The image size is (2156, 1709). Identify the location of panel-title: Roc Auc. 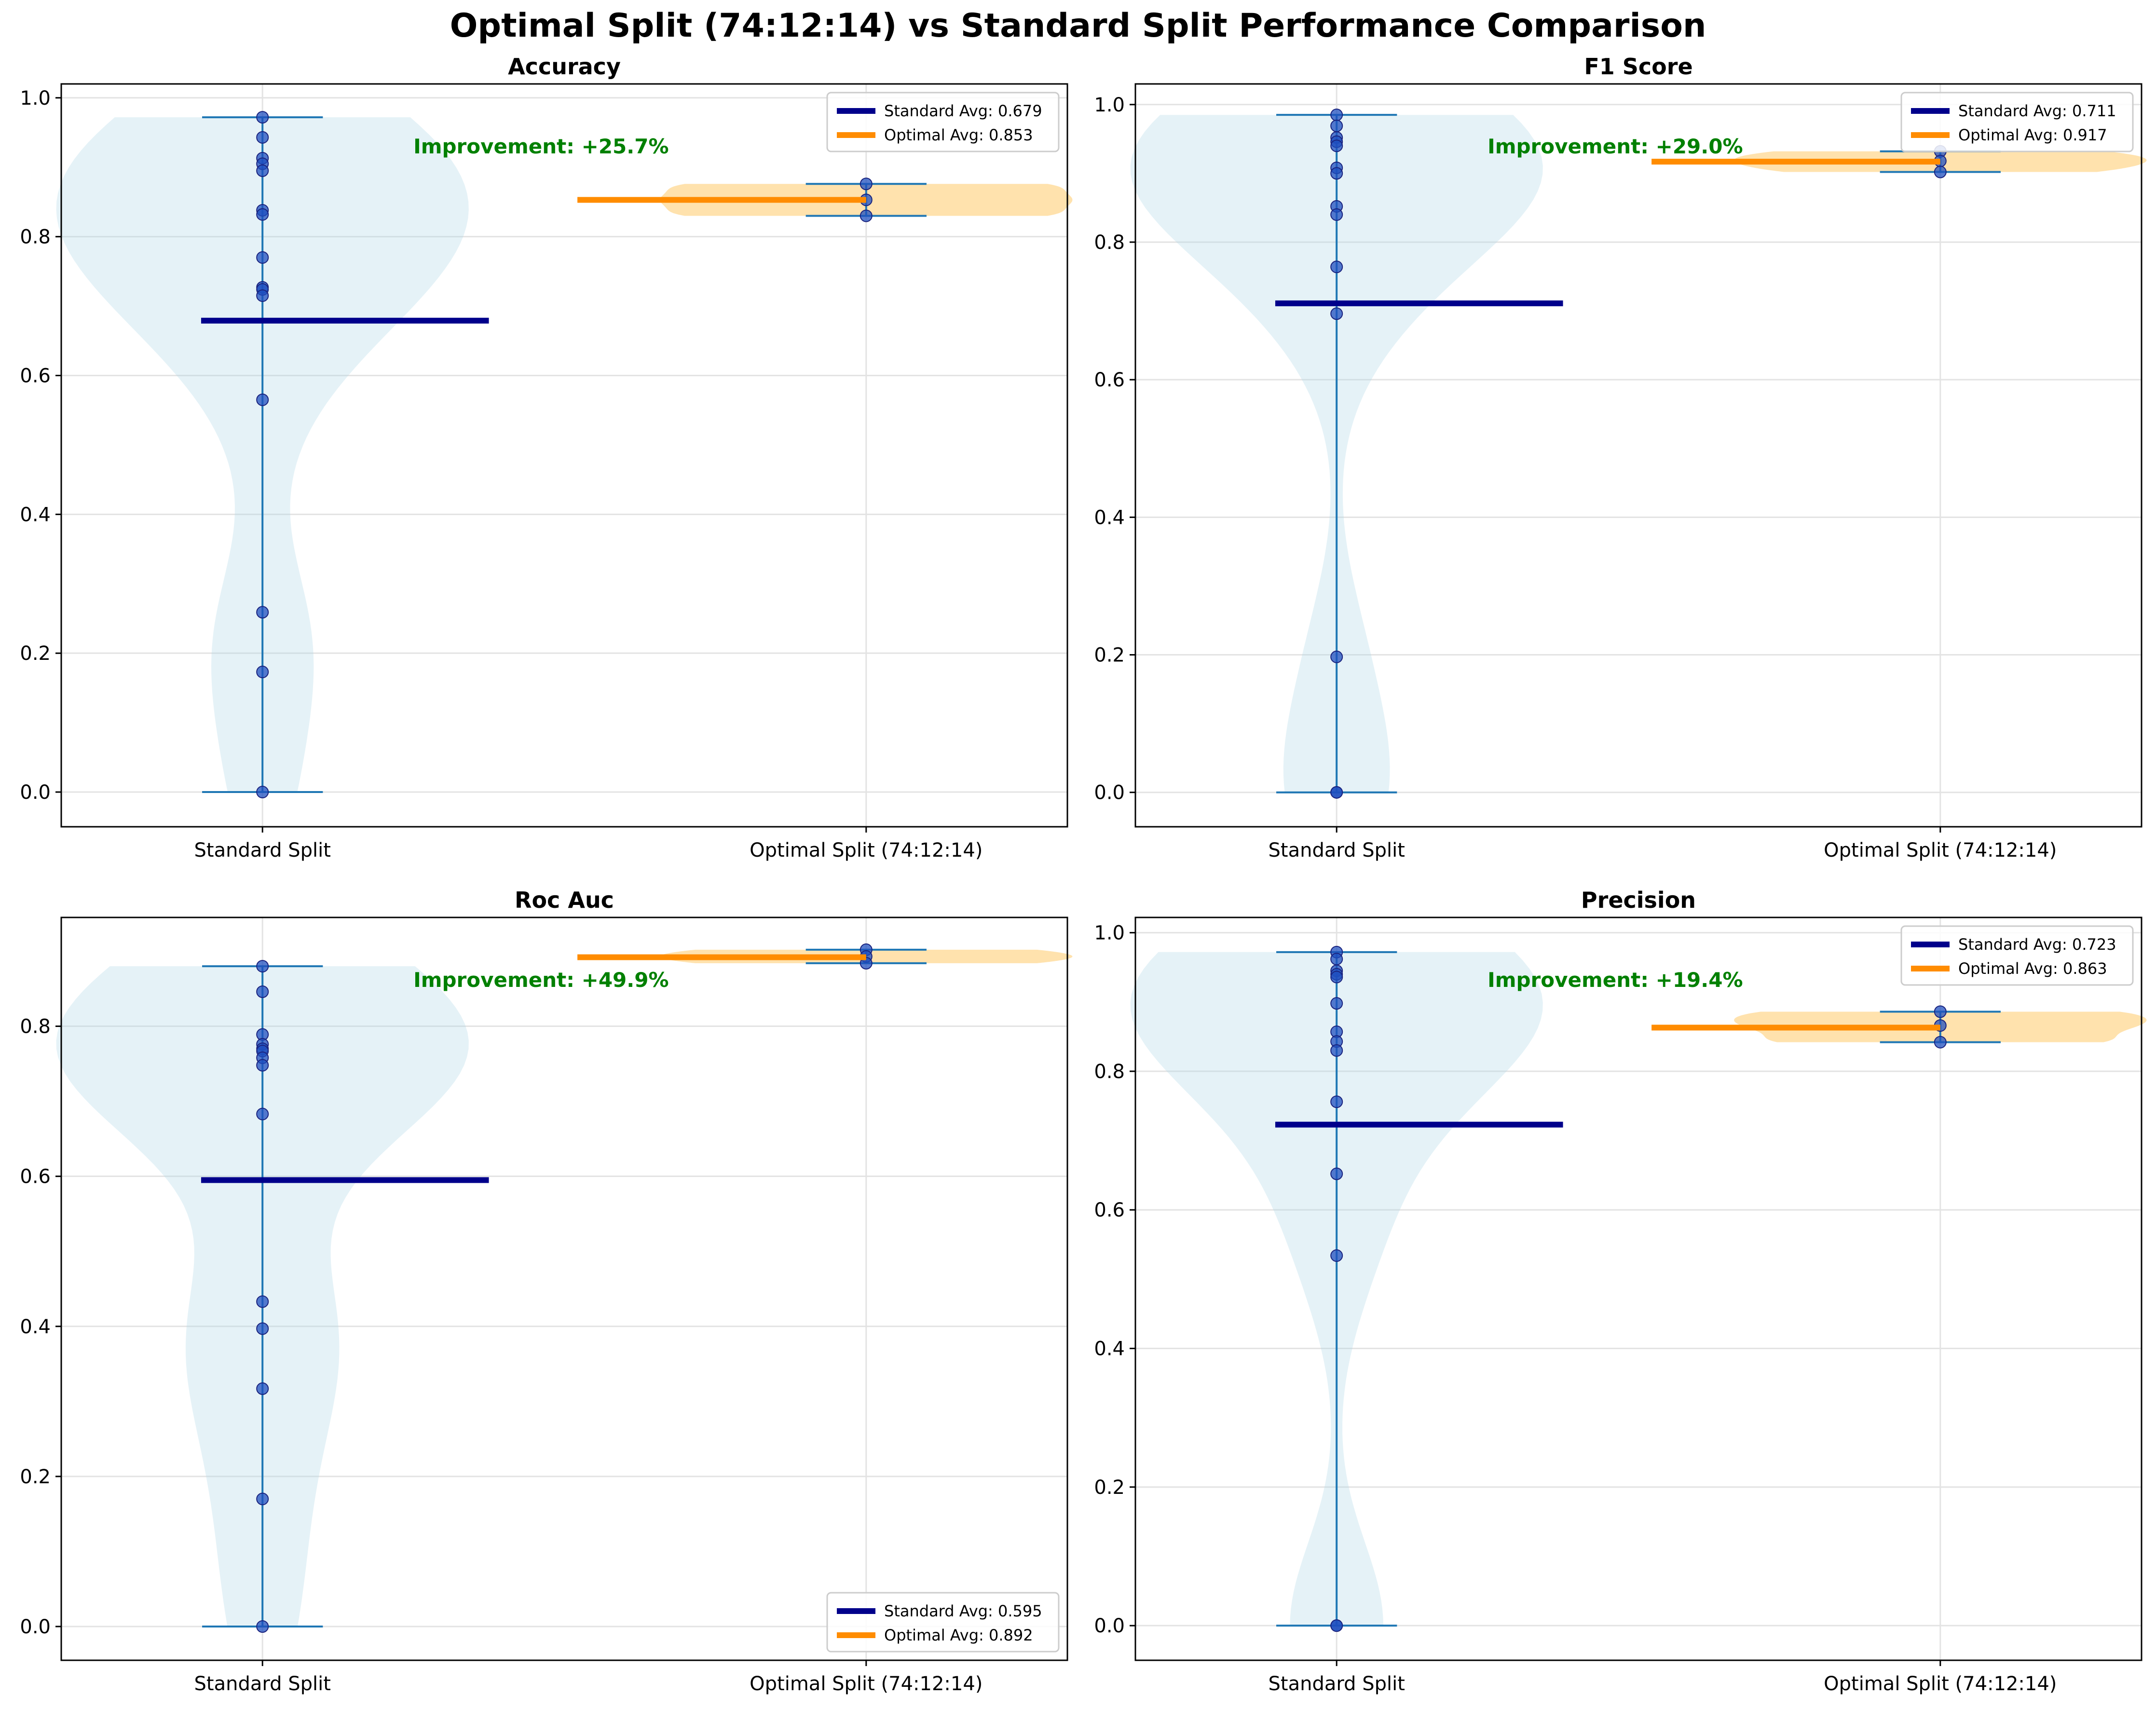
(564, 900).